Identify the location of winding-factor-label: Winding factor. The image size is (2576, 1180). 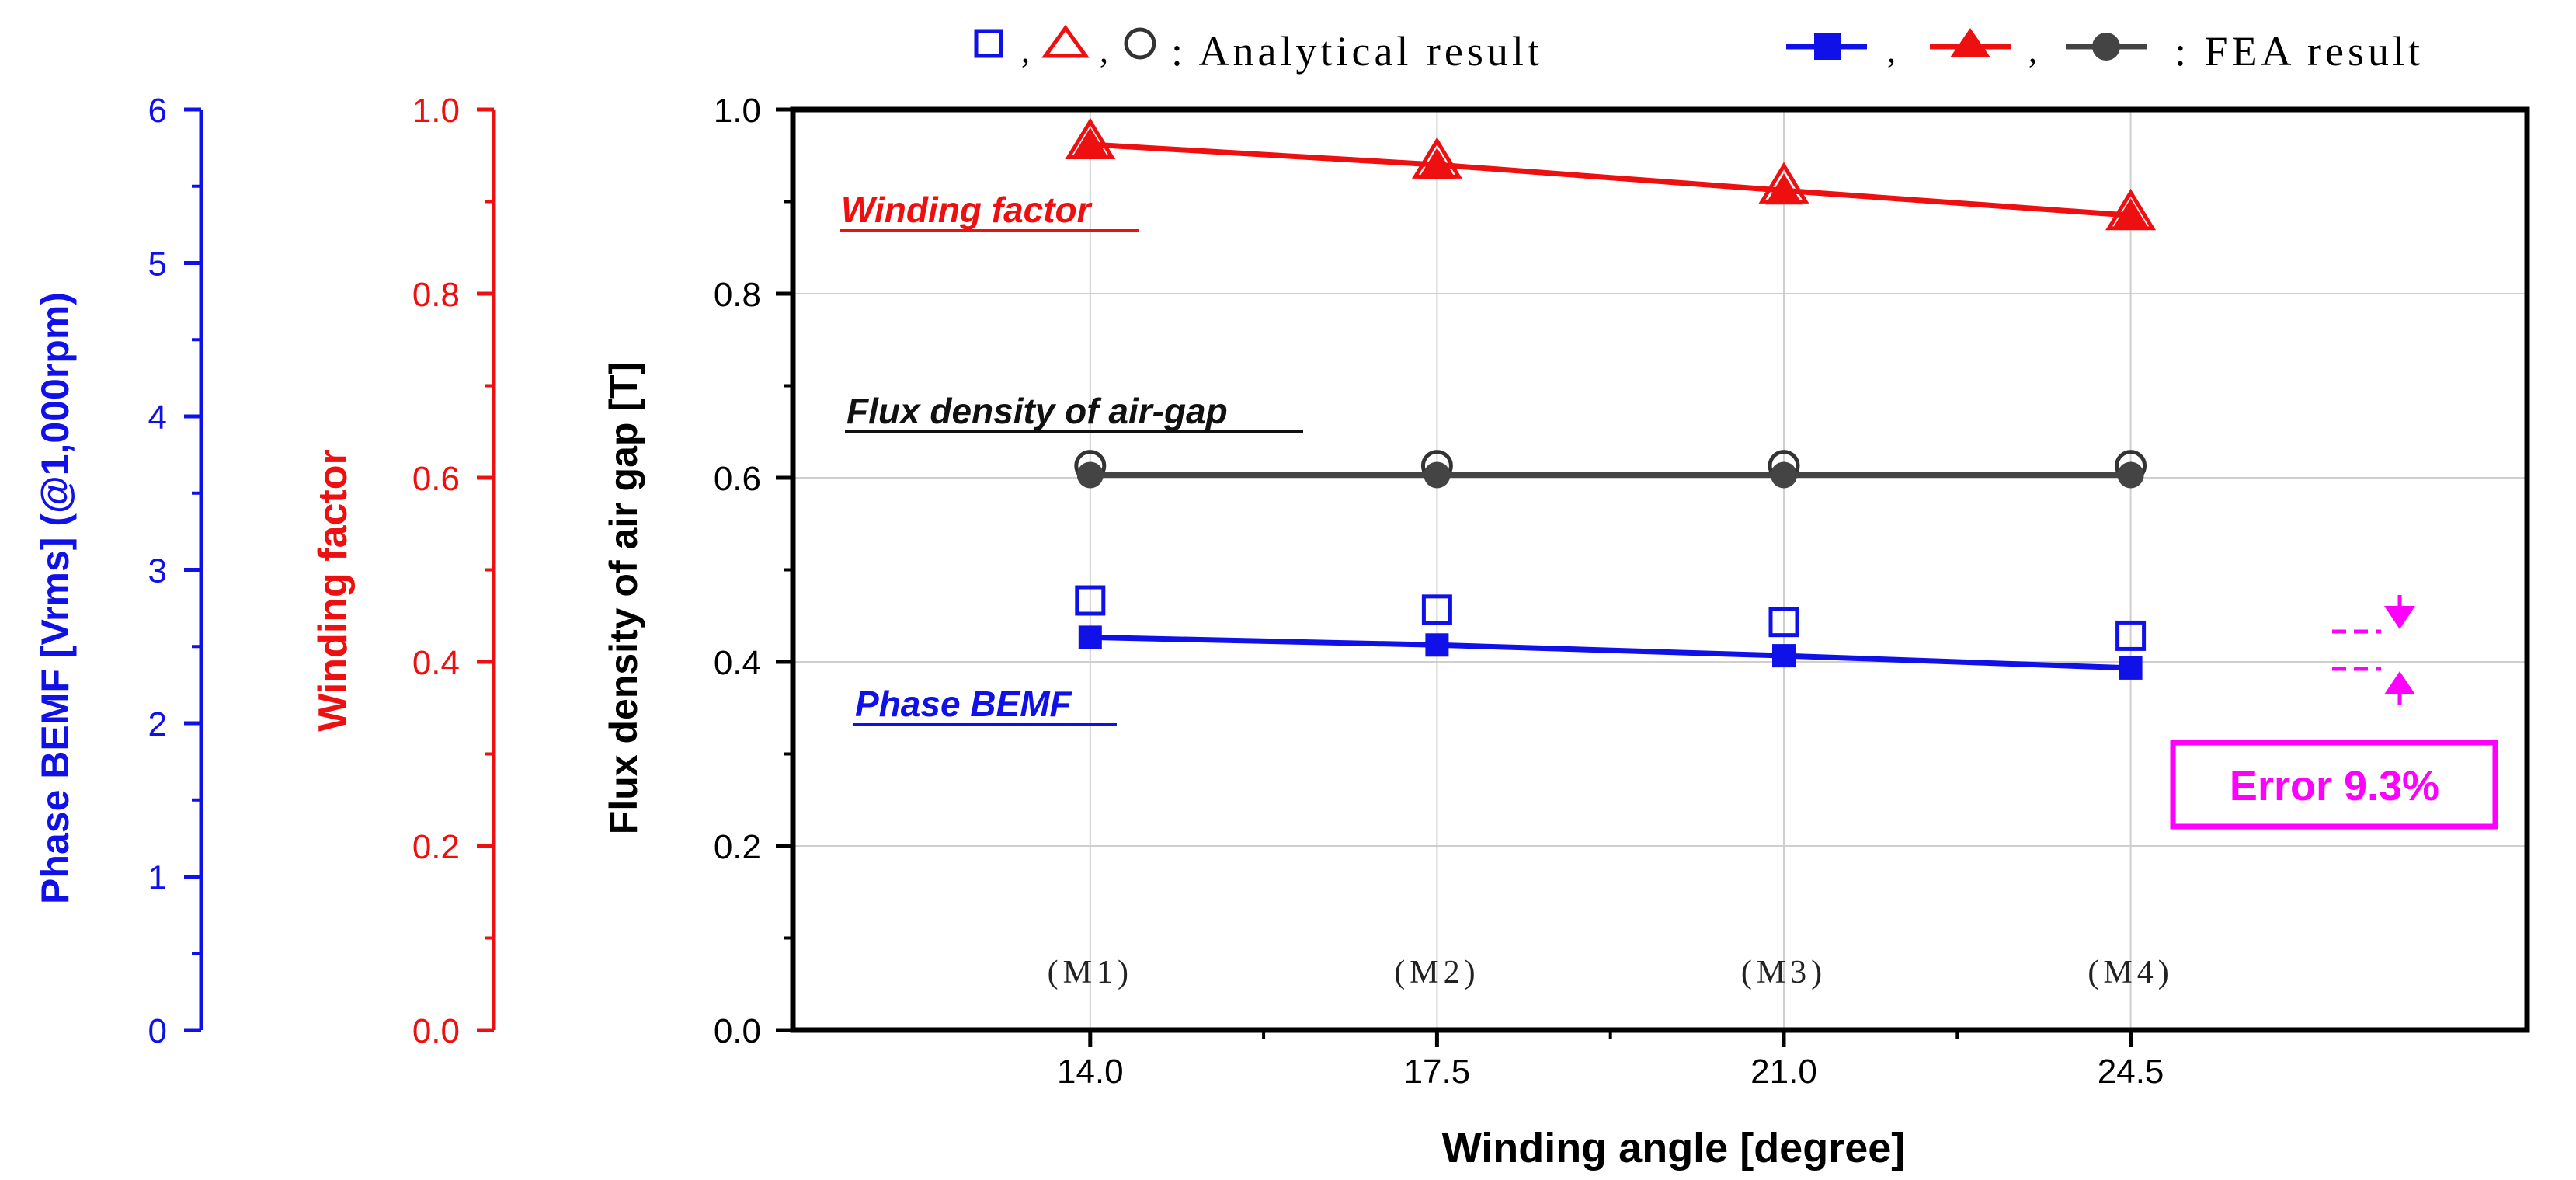
(967, 210).